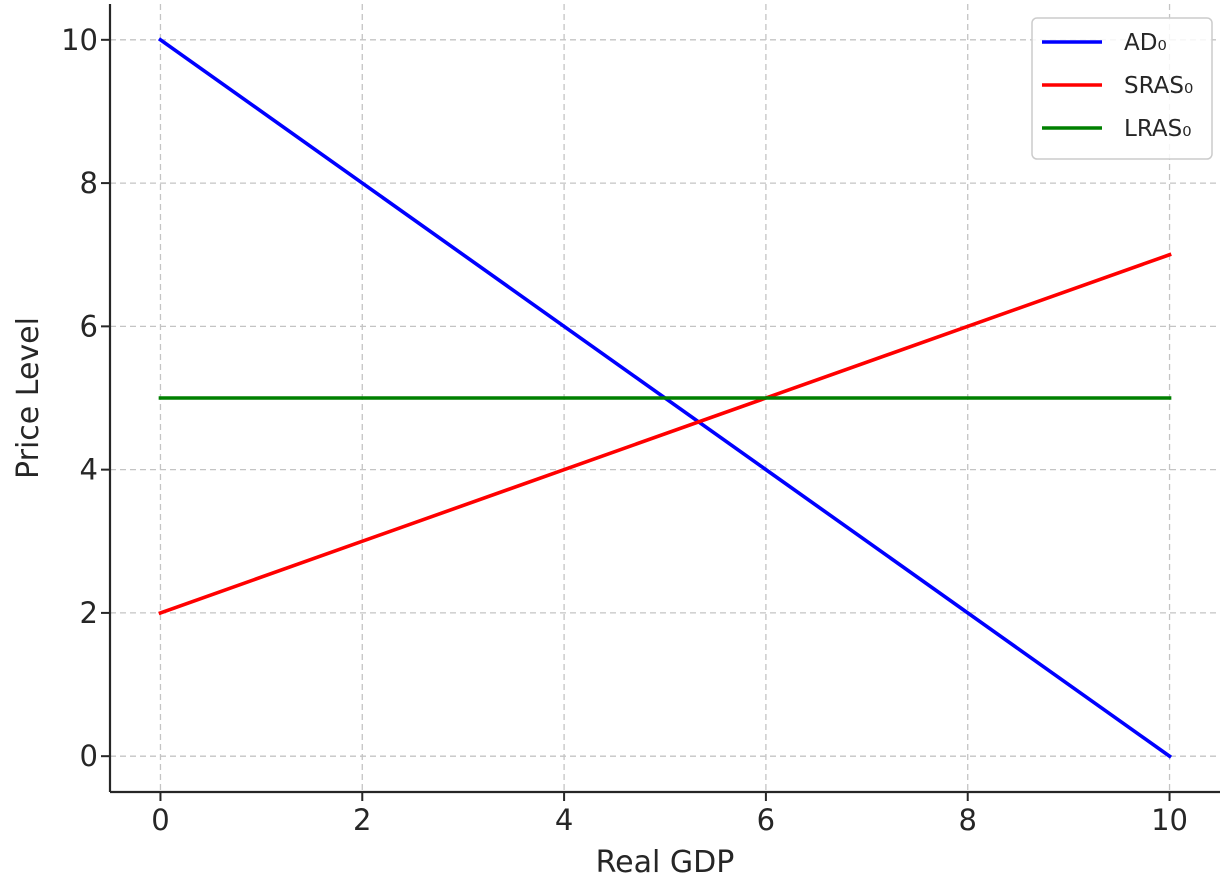 Image resolution: width=1225 pixels, height=892 pixels. What do you see at coordinates (28, 398) in the screenshot?
I see `y-axis-label: Price Level` at bounding box center [28, 398].